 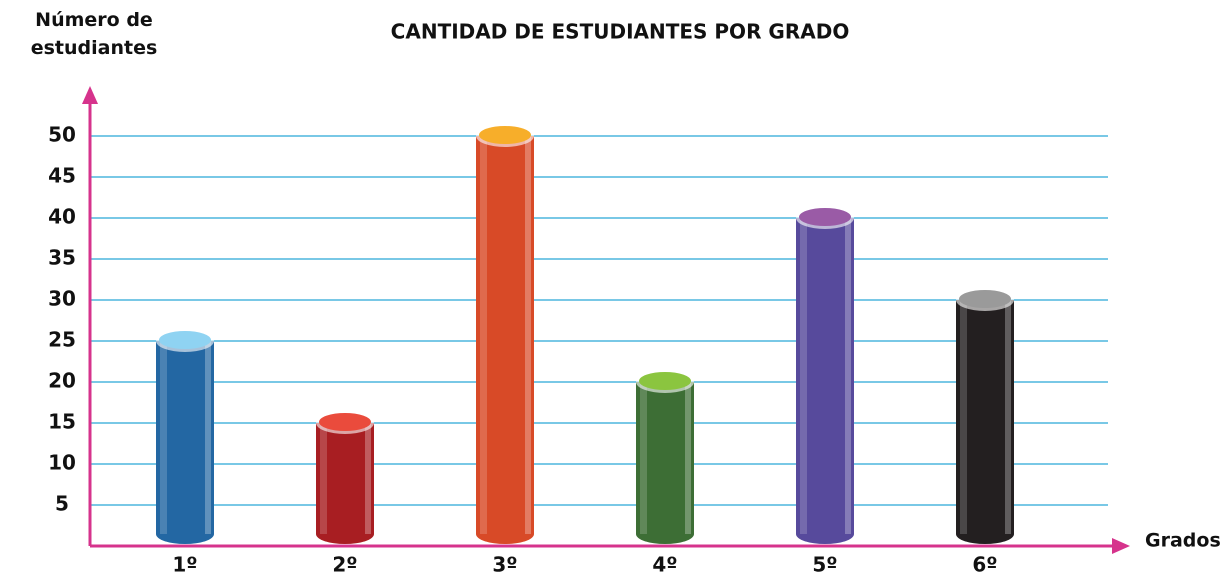 What do you see at coordinates (1121, 546) in the screenshot?
I see `x-axis-arrow` at bounding box center [1121, 546].